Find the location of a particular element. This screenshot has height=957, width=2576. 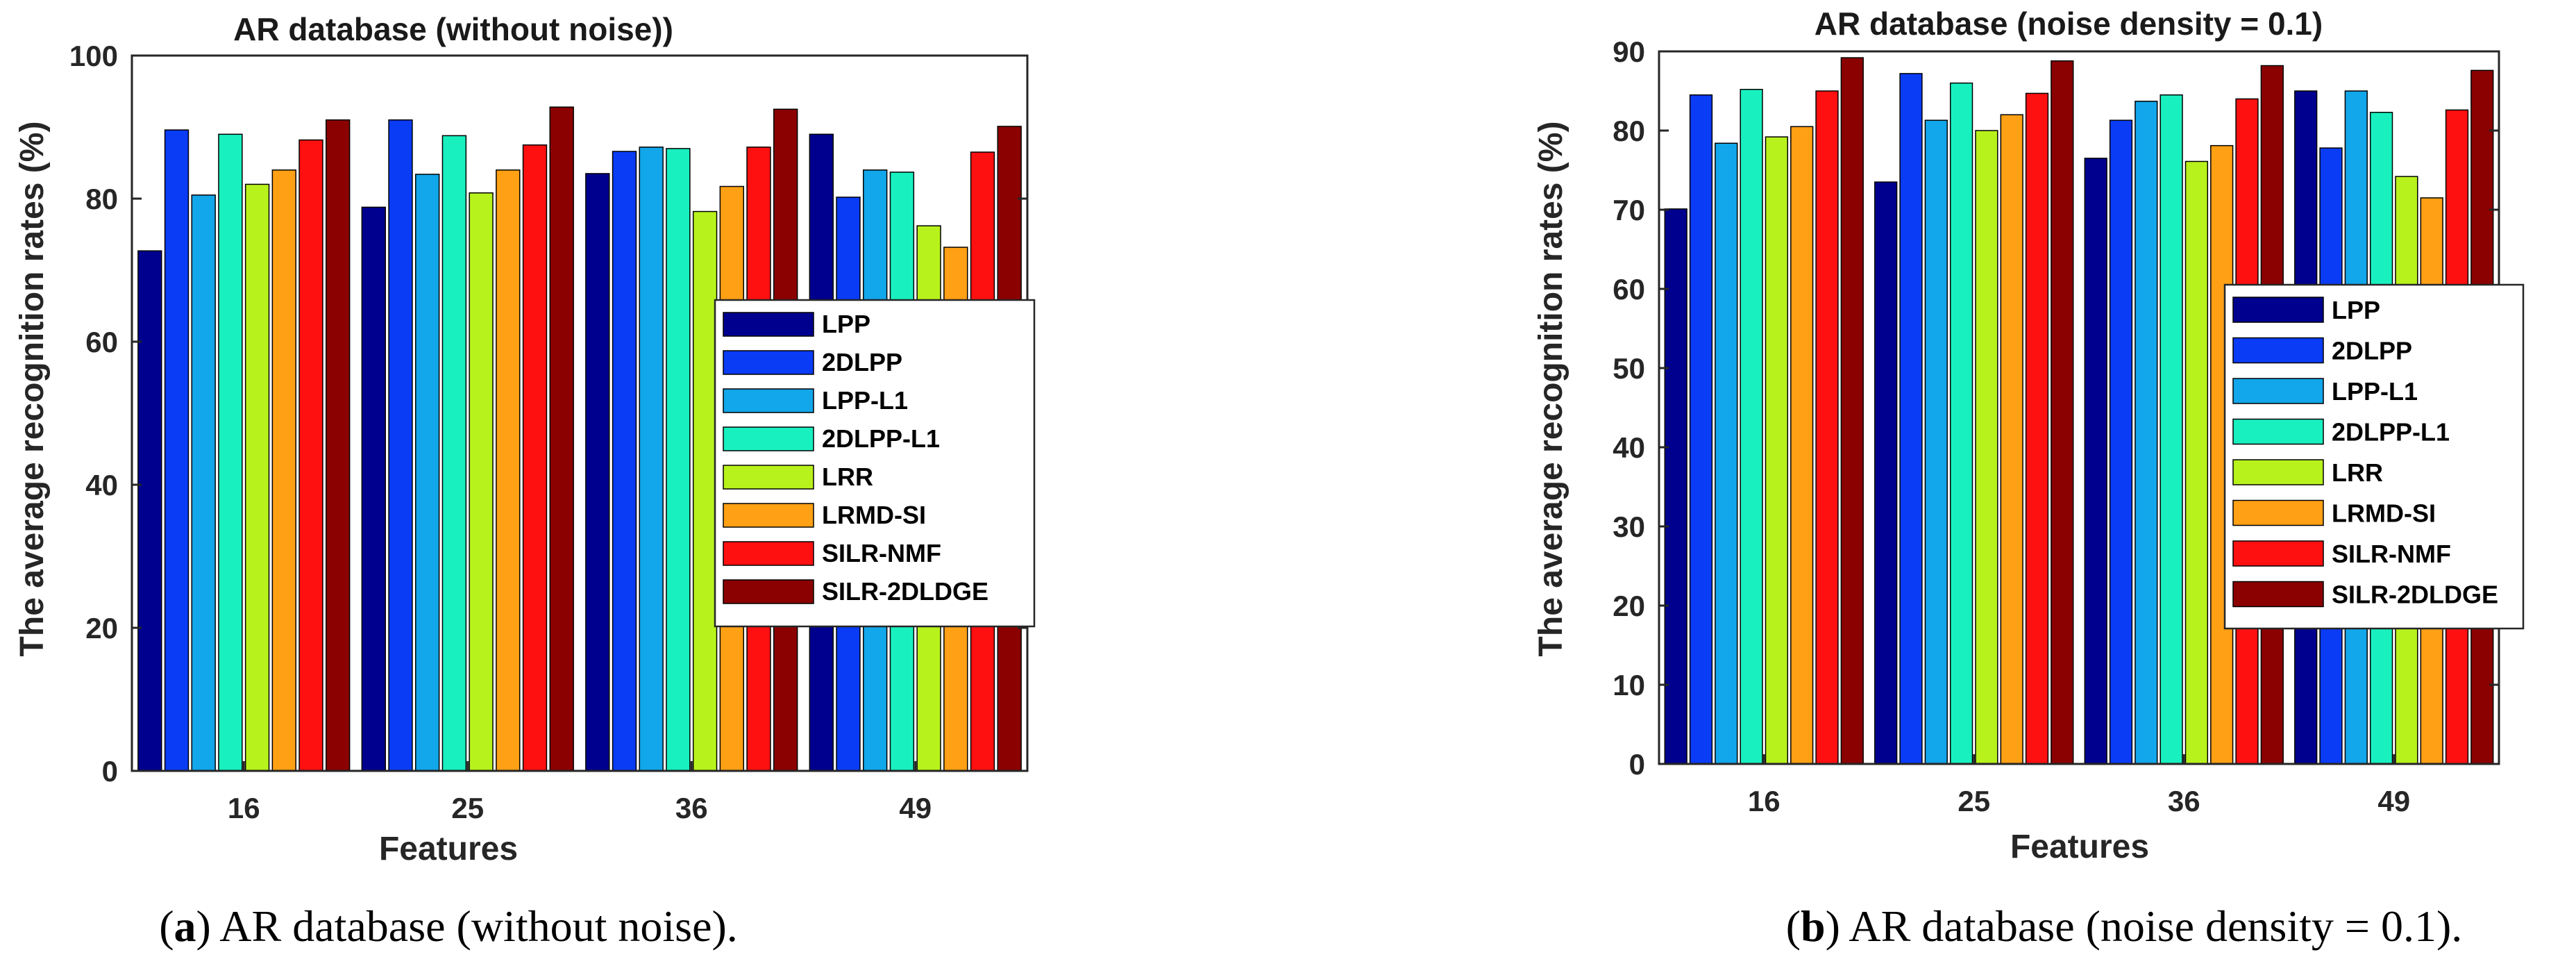

chart-a-legend-swatch-lrmd-si is located at coordinates (768, 515).